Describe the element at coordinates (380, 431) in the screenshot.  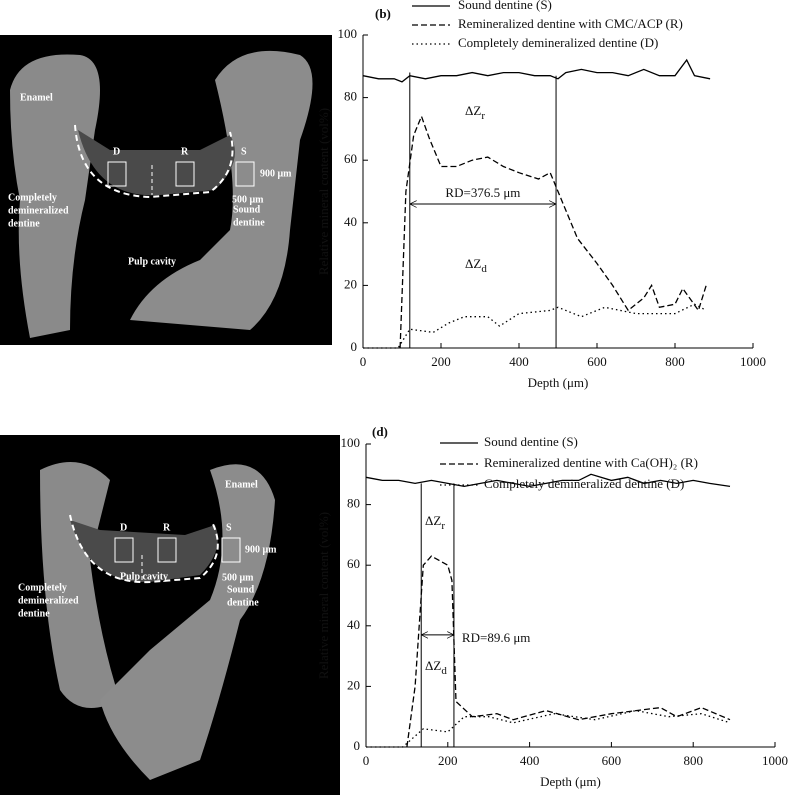
I see `chart-title: (d)` at that location.